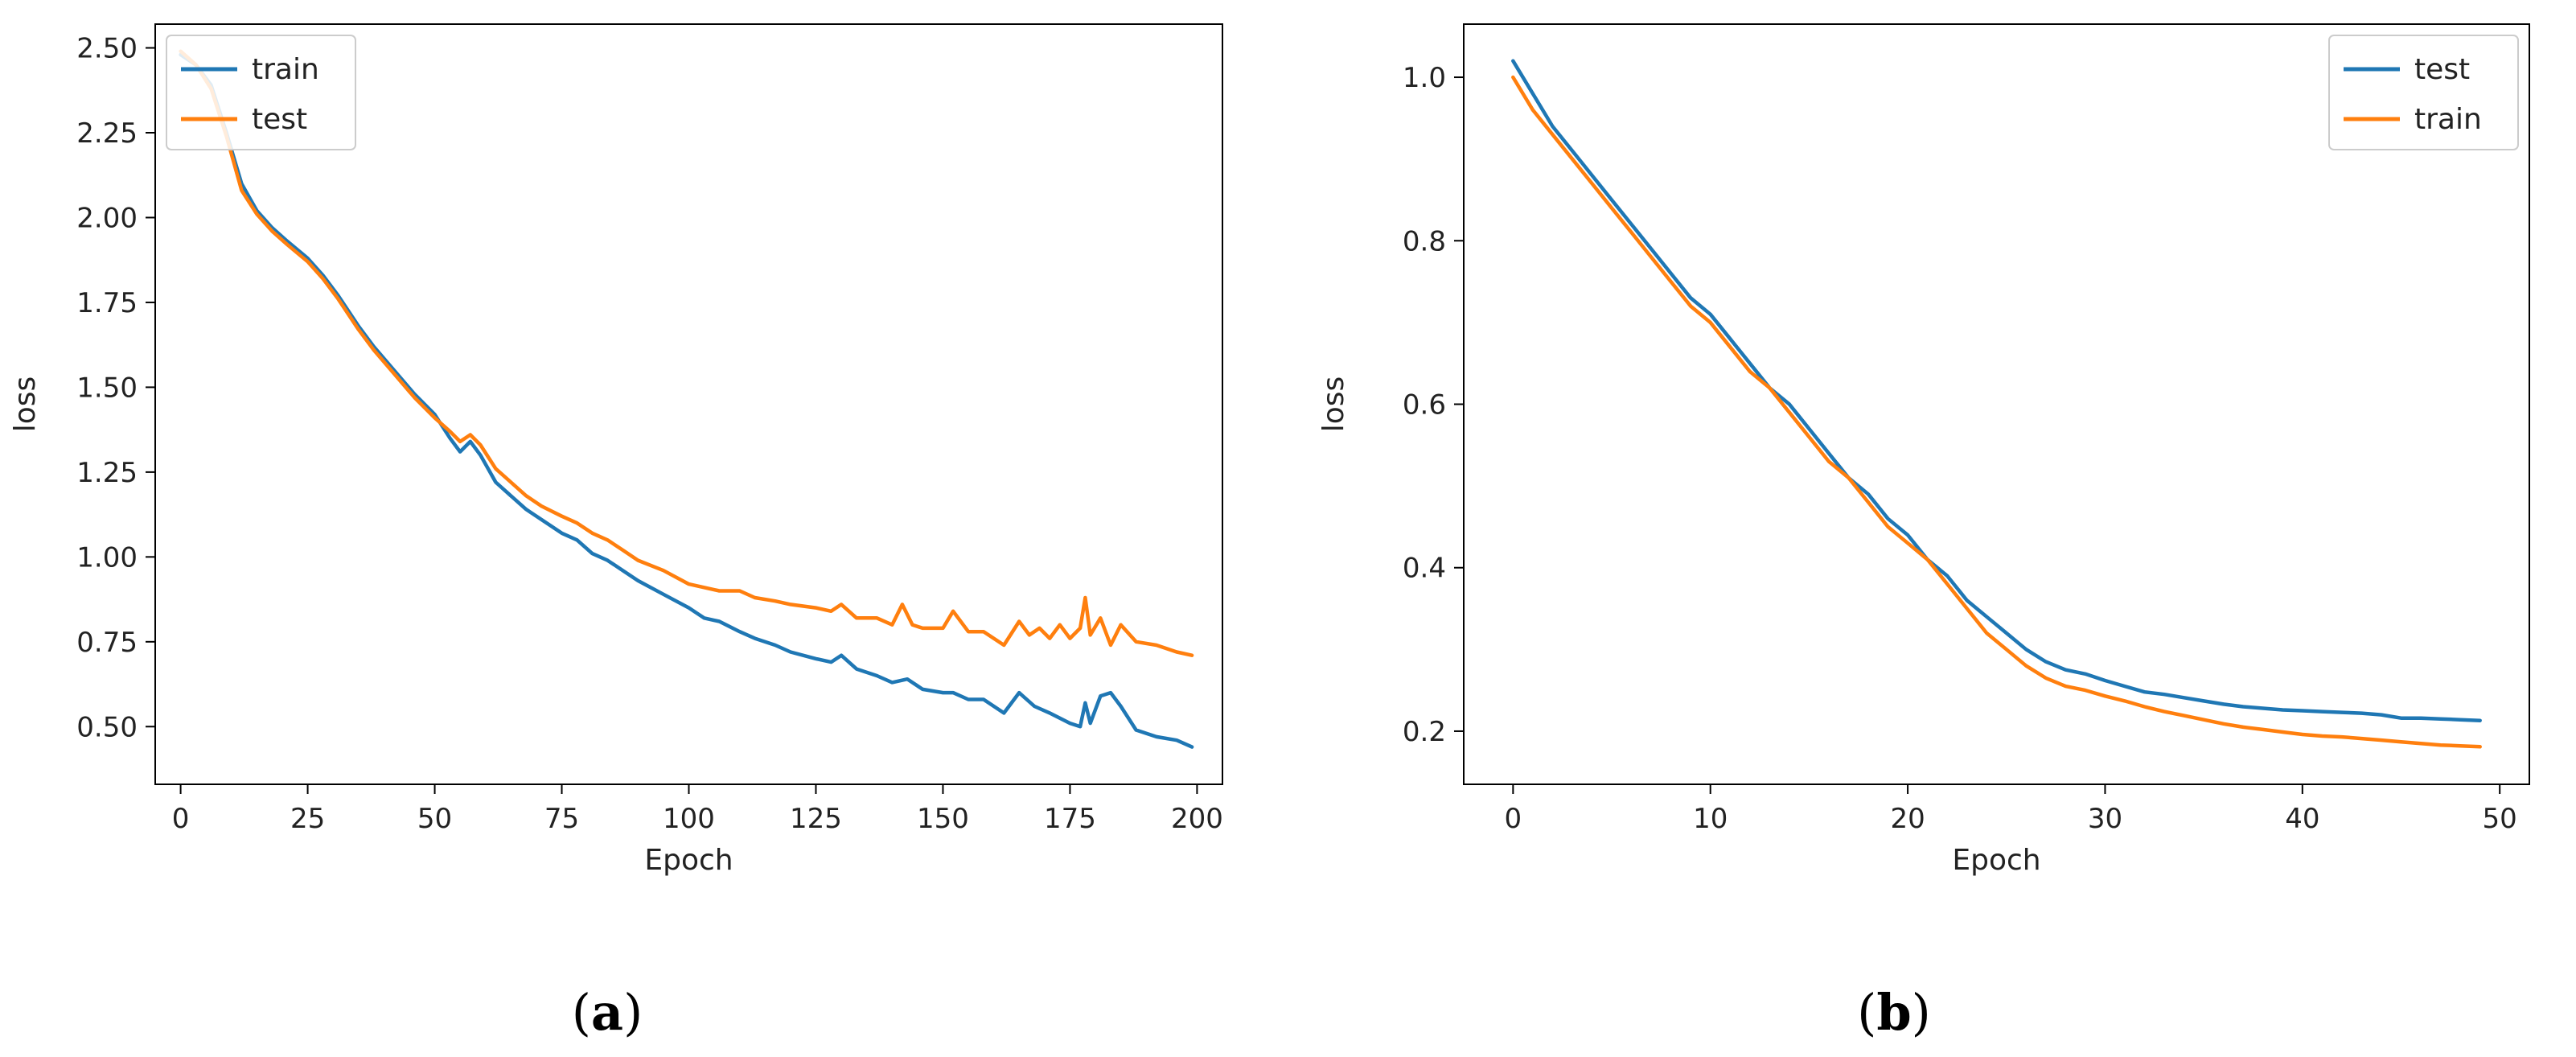  I want to click on y-tick-label: 1.0, so click(1424, 78).